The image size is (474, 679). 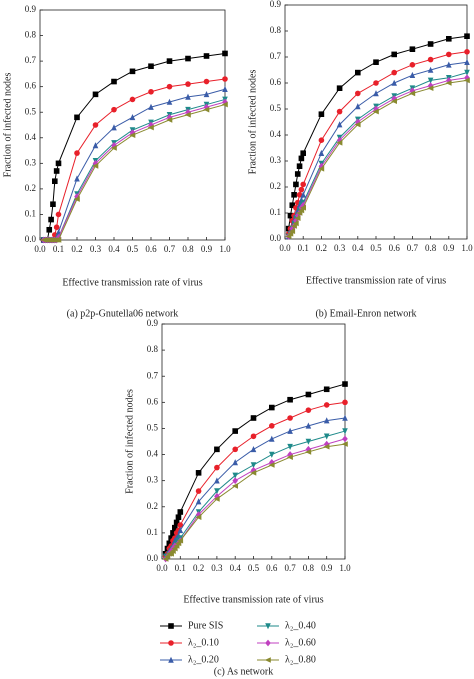 I want to click on legend-label: λ₂_0.40, so click(x=300, y=625).